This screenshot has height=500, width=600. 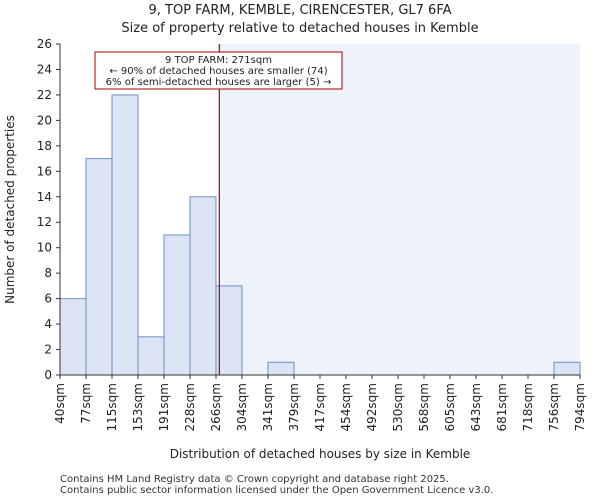 I want to click on annotation-title: 9 TOP FARM: 271sqm, so click(x=218, y=60).